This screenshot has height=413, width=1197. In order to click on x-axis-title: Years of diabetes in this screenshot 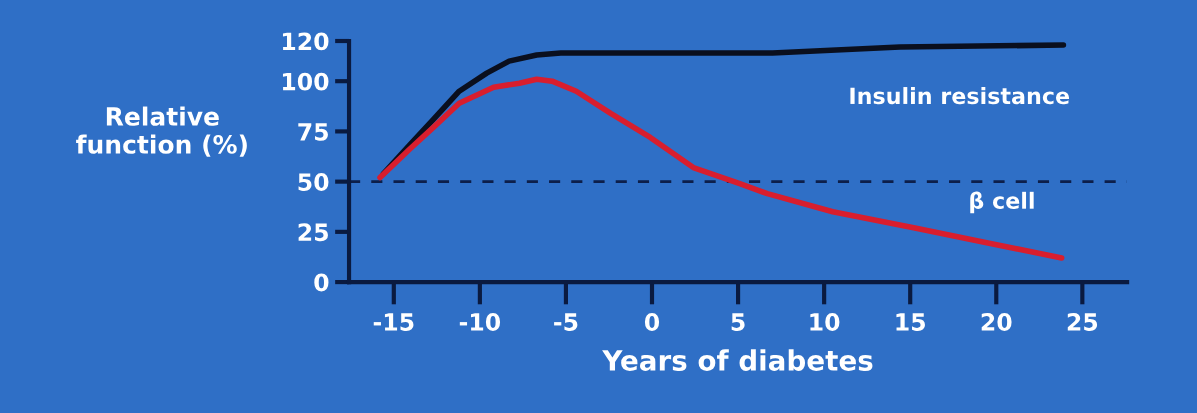, I will do `click(737, 360)`.